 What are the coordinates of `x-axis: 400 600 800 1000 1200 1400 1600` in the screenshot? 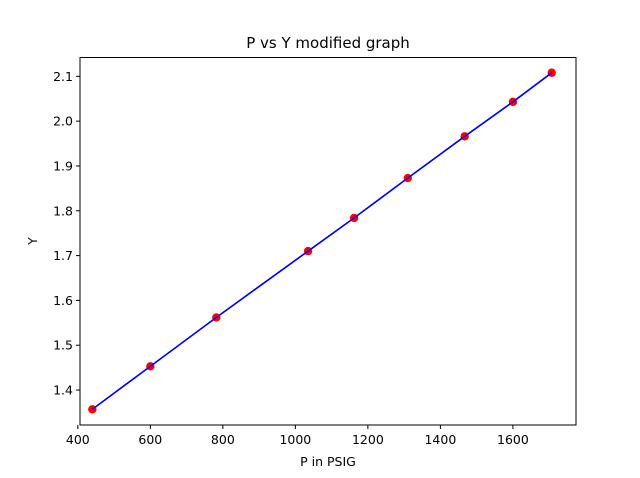 It's located at (297, 436).